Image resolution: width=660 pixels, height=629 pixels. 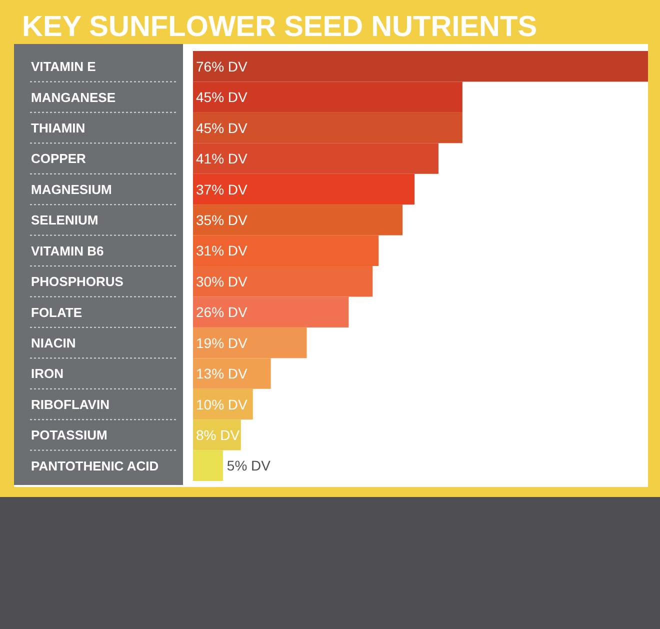 I want to click on y-tick-label: COPPER, so click(x=59, y=158).